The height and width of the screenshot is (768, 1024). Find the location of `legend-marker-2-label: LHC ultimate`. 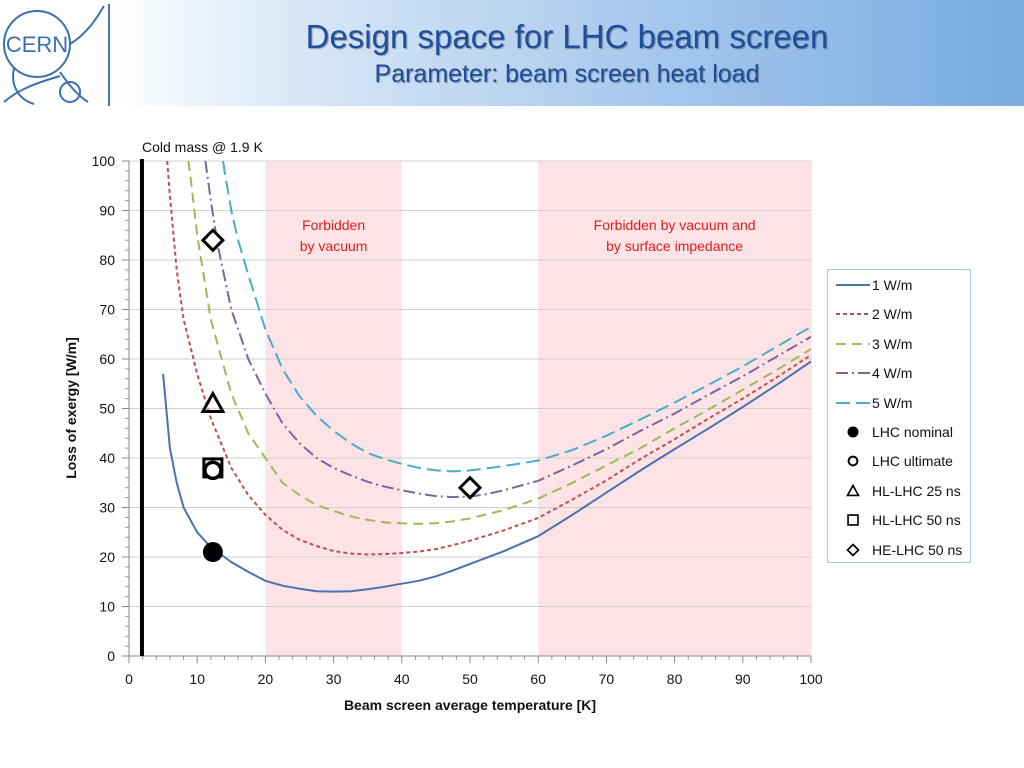

legend-marker-2-label: LHC ultimate is located at coordinates (912, 461).